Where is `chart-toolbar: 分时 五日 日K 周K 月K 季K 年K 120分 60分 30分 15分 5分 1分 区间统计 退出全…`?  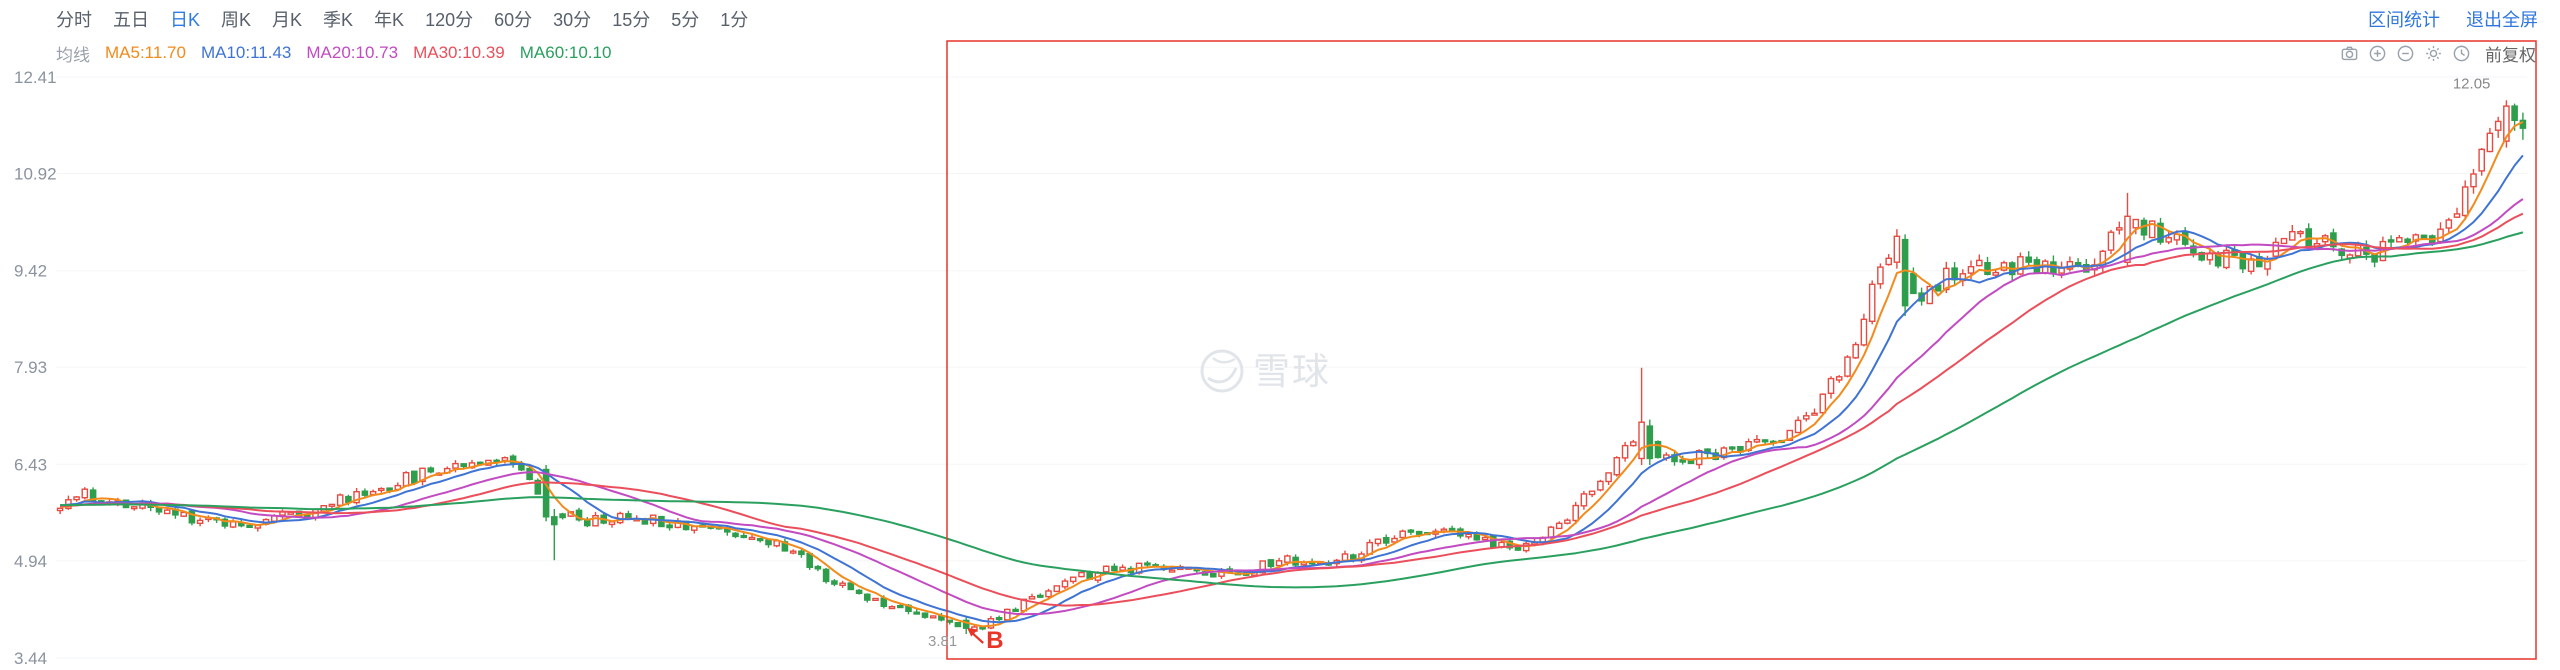
chart-toolbar: 分时 五日 日K 周K 月K 季K 年K 120分 60分 30分 15分 5分 1分 区间统计 退出全… is located at coordinates (1297, 19).